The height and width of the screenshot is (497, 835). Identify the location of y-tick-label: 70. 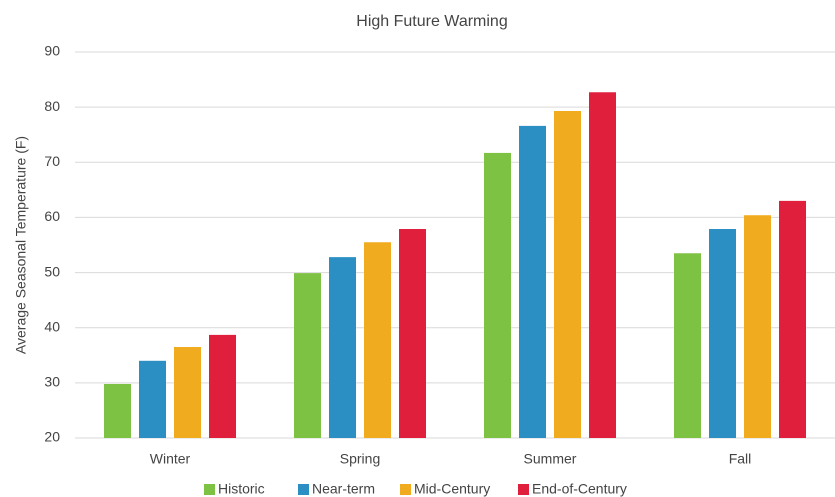
(52, 161).